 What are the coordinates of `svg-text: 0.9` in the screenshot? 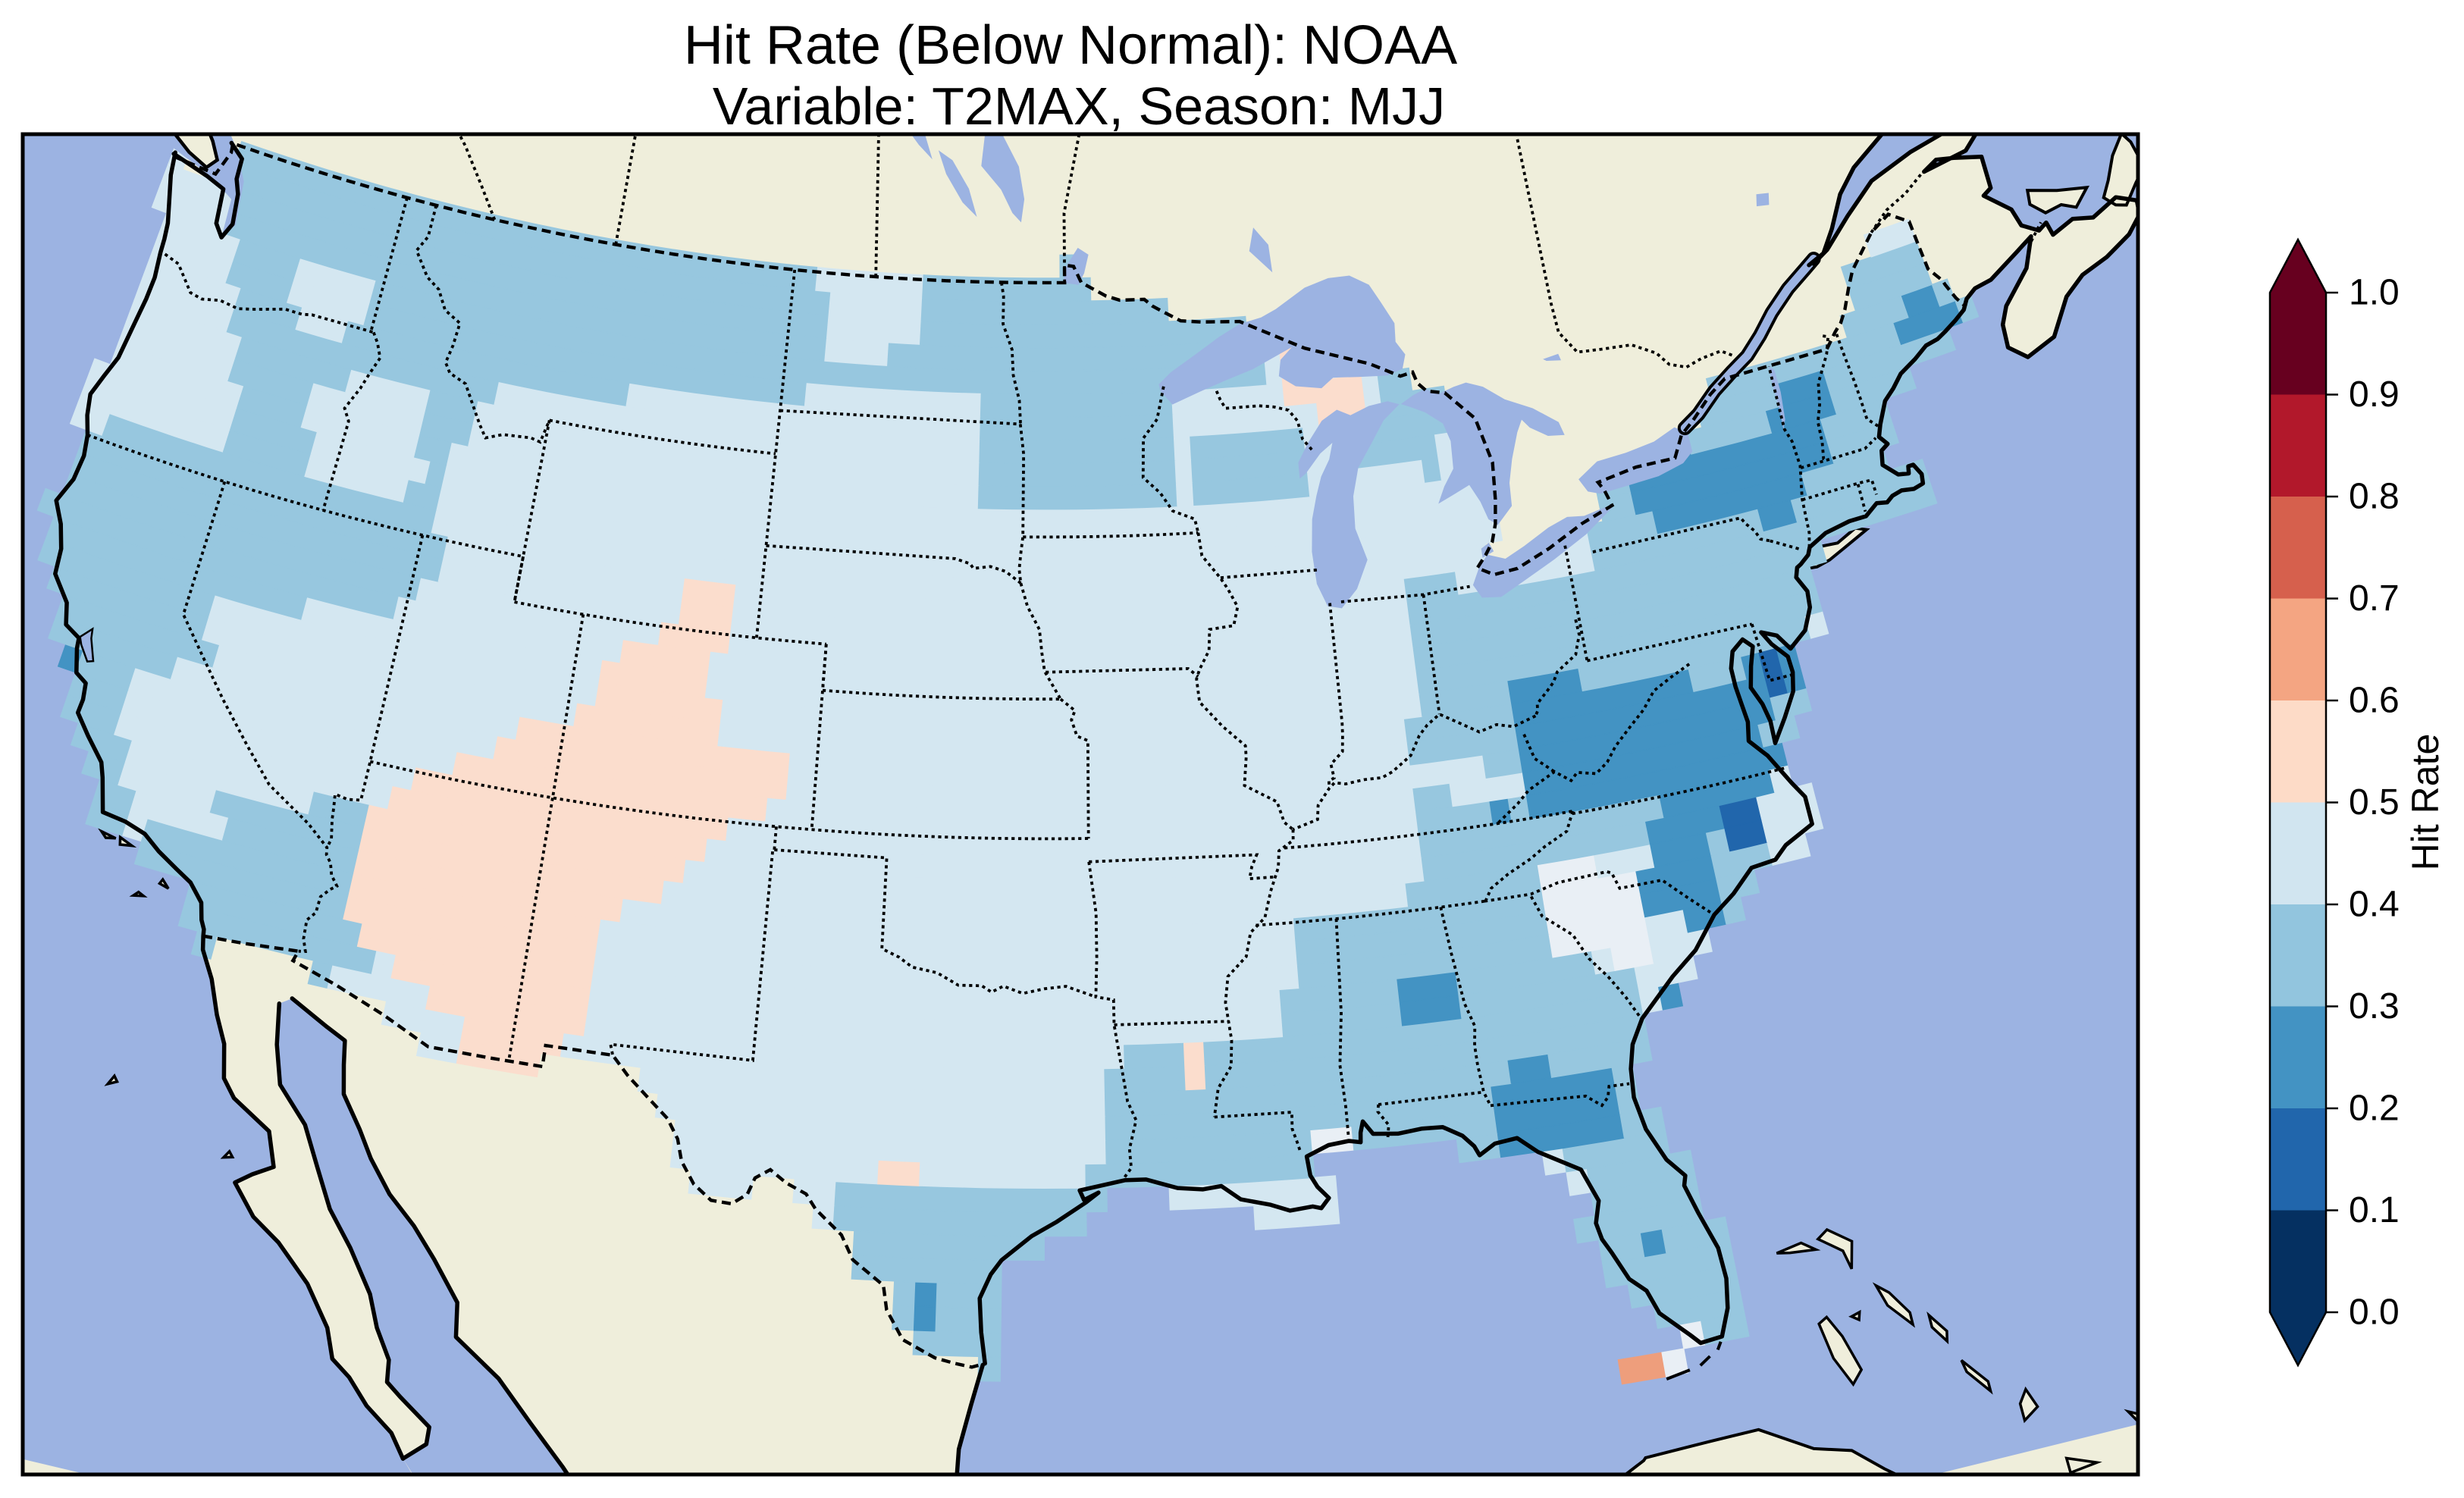 It's located at (2374, 394).